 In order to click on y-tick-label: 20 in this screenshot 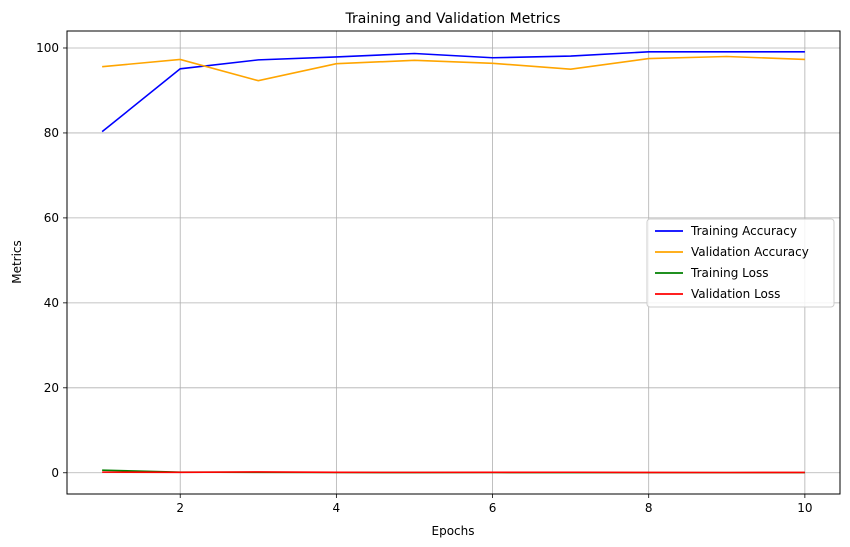, I will do `click(51, 388)`.